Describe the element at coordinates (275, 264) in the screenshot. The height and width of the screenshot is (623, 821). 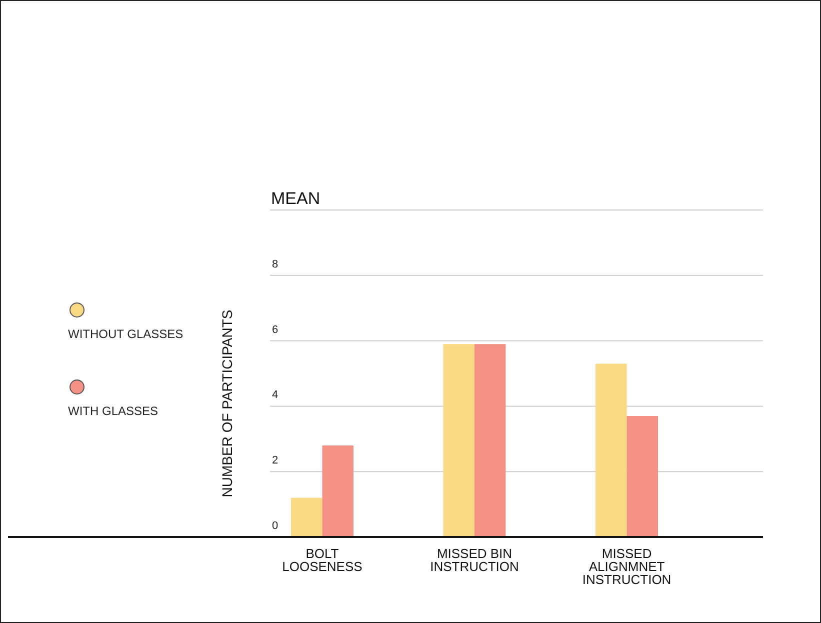
I see `y-tick-label: 8` at that location.